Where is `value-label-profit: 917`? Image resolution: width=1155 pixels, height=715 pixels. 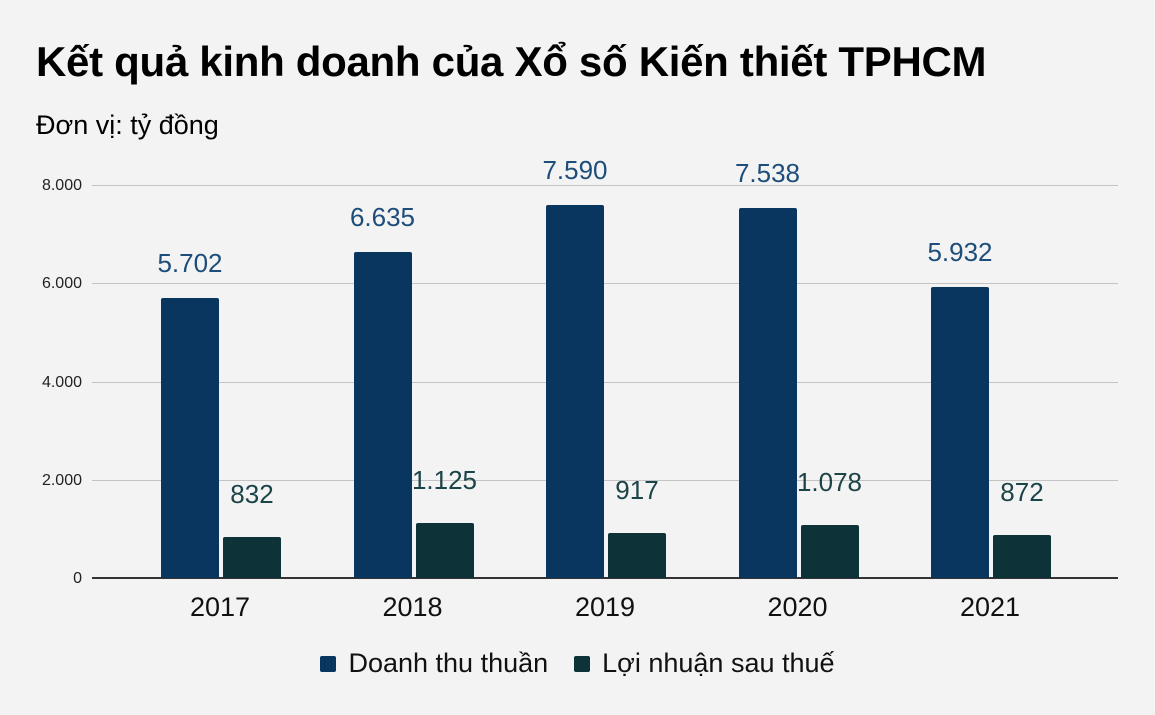 value-label-profit: 917 is located at coordinates (637, 489).